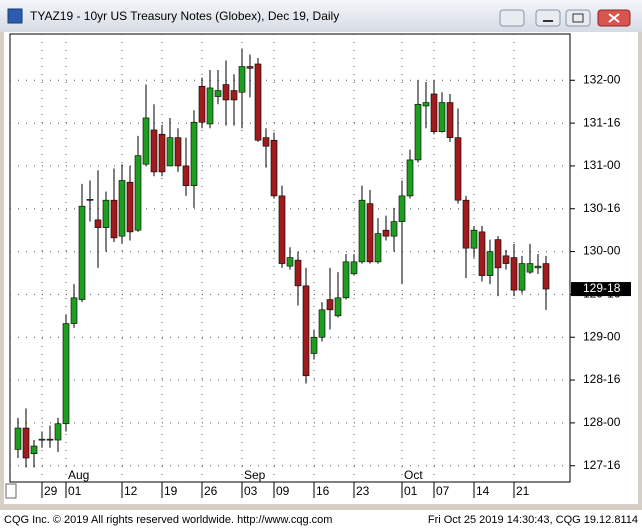 The width and height of the screenshot is (642, 528). I want to click on last-price-box, so click(601, 289).